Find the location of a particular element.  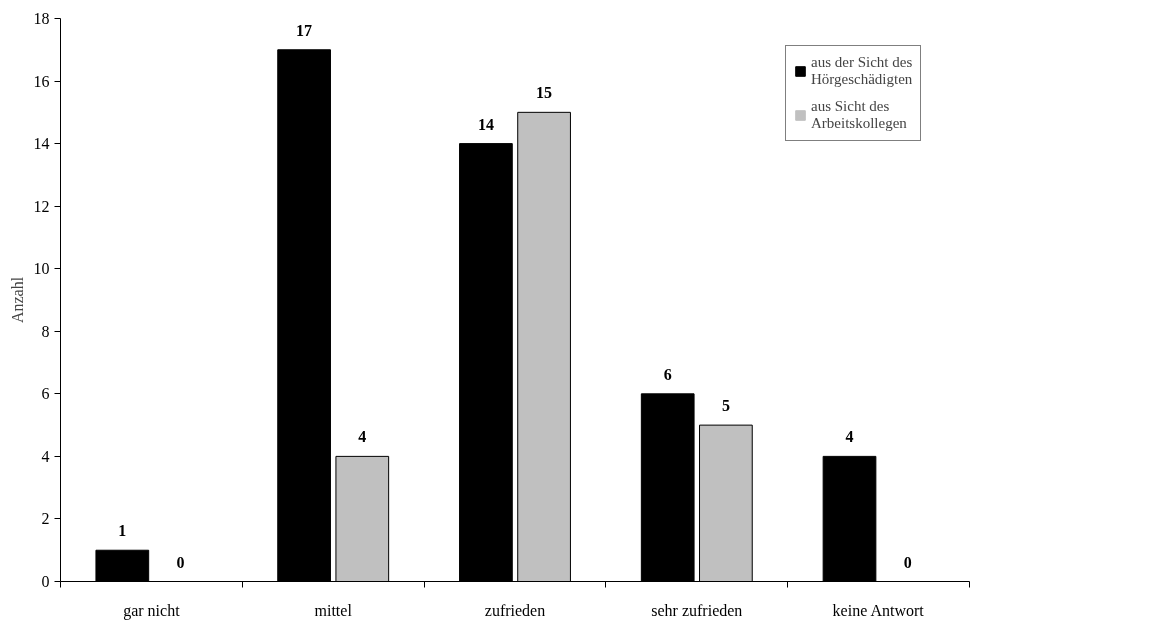

y-tick-label: 12 is located at coordinates (41, 206).